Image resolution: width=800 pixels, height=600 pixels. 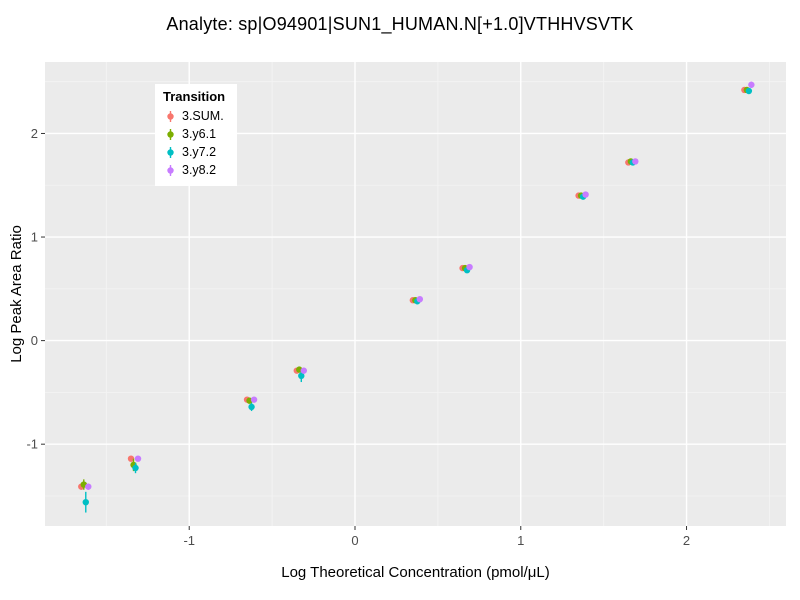 I want to click on x-tick-label: -1, so click(x=189, y=540).